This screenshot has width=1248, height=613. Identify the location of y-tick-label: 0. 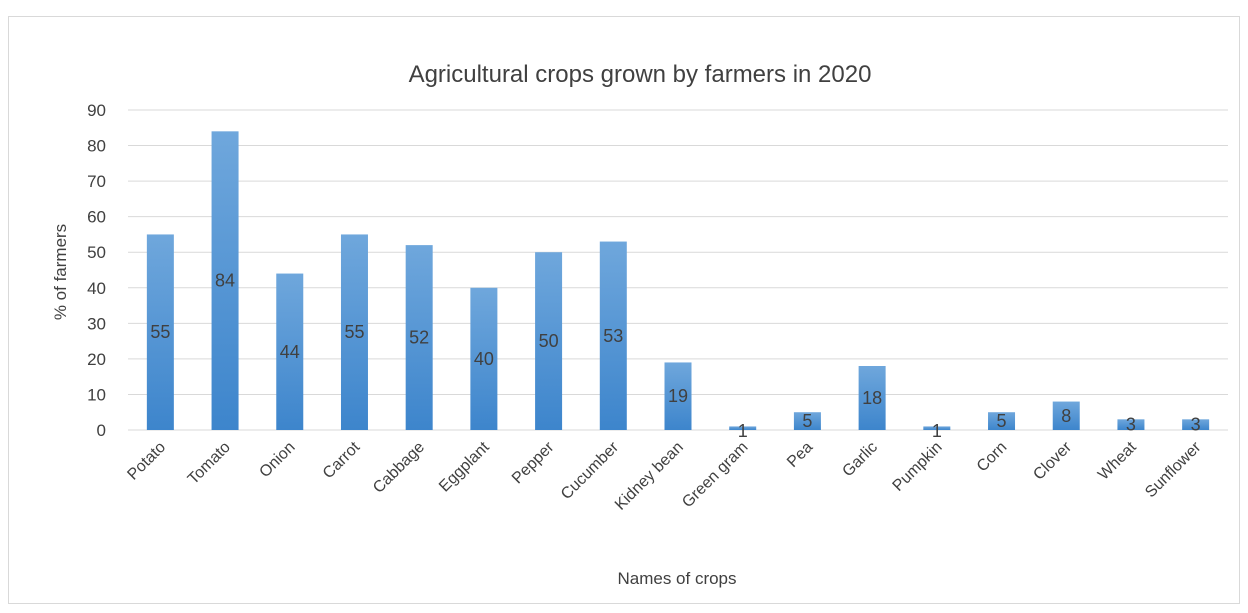
(101, 430).